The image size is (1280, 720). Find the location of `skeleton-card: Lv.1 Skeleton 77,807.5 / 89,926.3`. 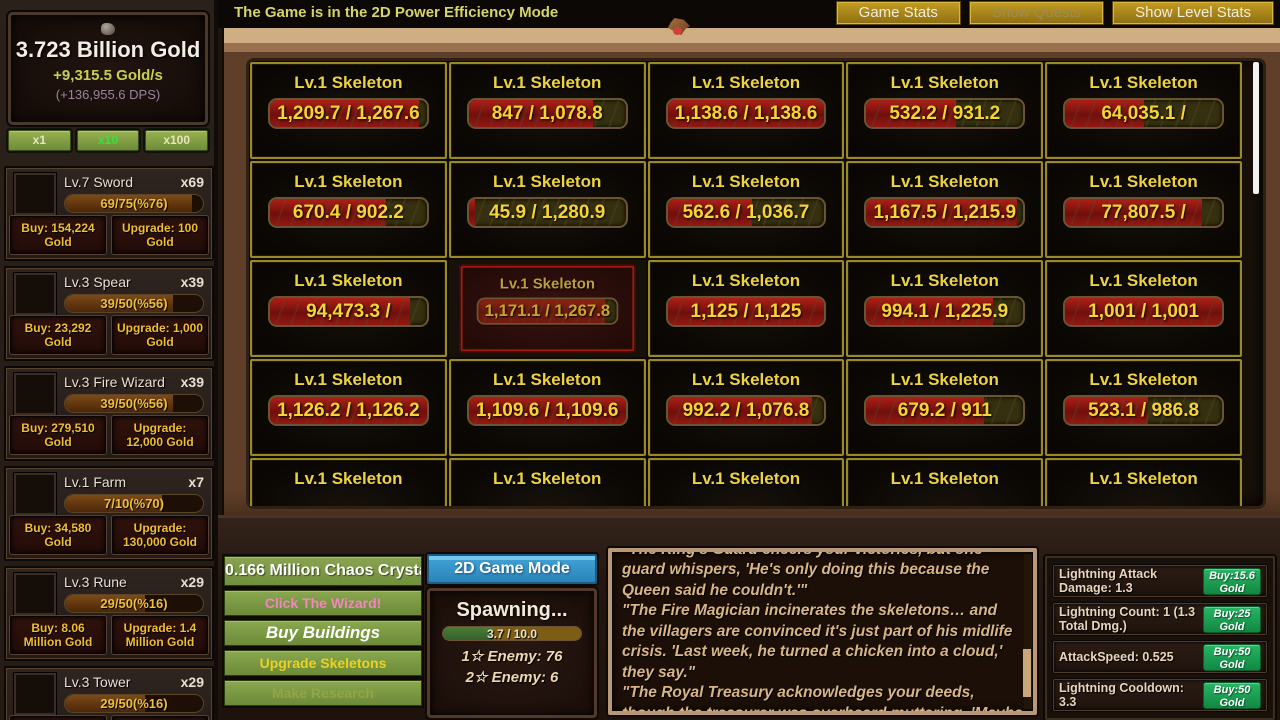

skeleton-card: Lv.1 Skeleton 77,807.5 / 89,926.3 is located at coordinates (1143, 209).